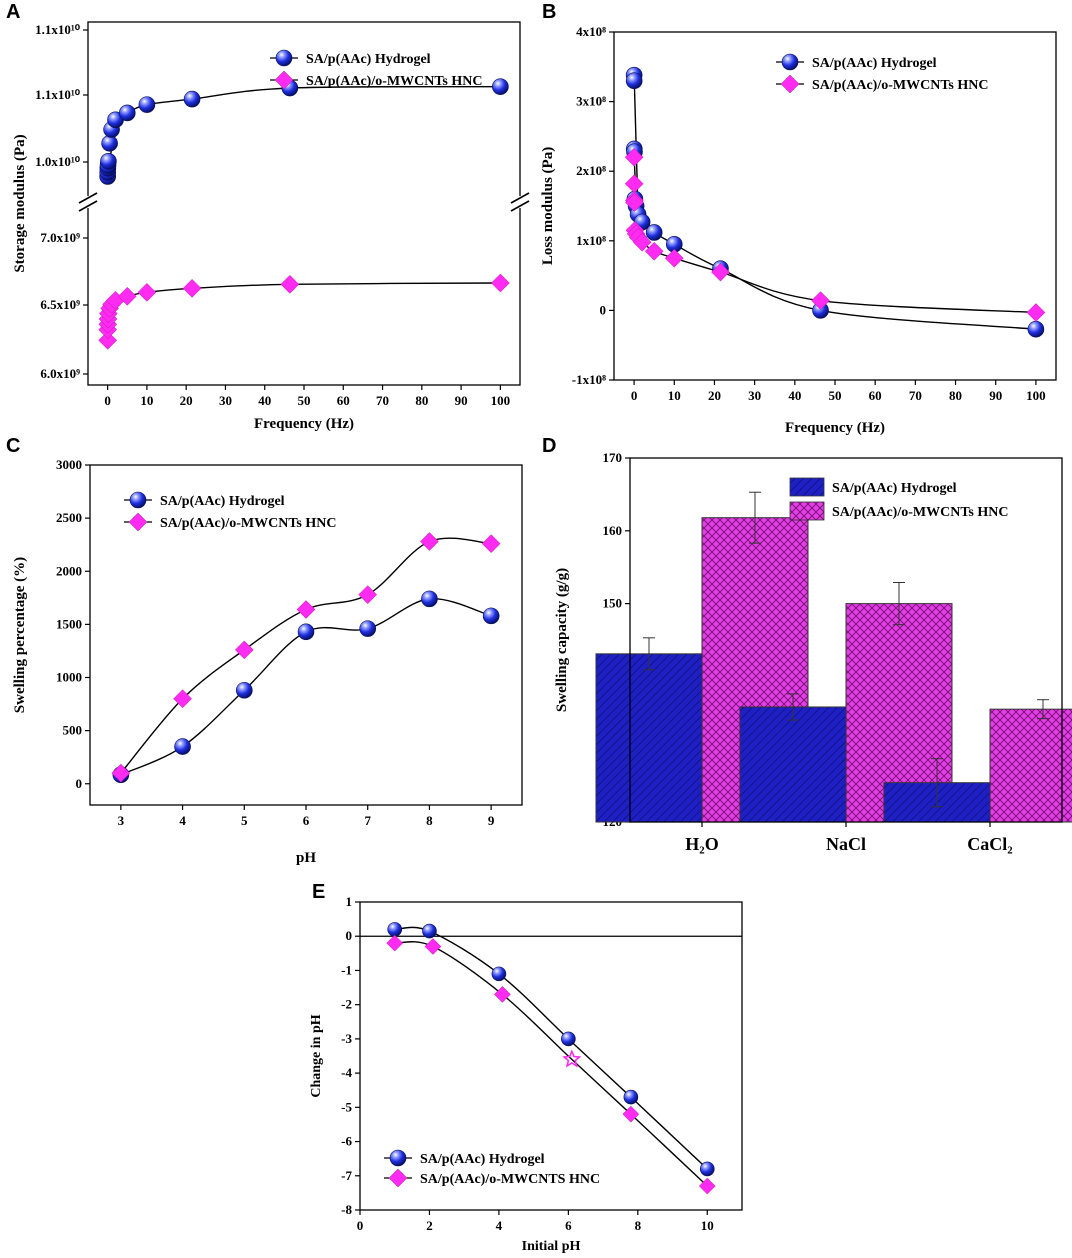 The image size is (1072, 1258). What do you see at coordinates (491, 820) in the screenshot?
I see `x-axis-tick-label: 9` at bounding box center [491, 820].